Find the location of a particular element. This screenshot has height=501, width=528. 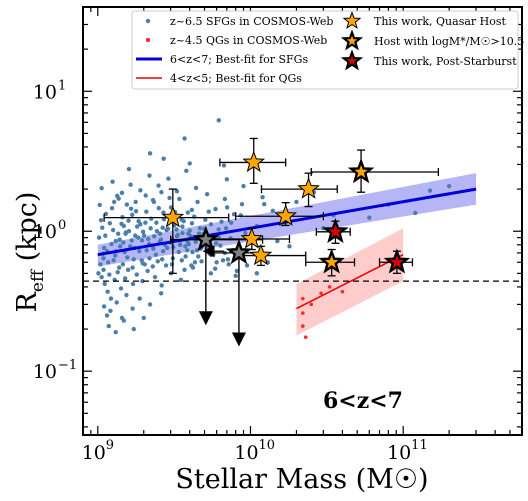

y-tick-exponent: 1 is located at coordinates (62, 85).